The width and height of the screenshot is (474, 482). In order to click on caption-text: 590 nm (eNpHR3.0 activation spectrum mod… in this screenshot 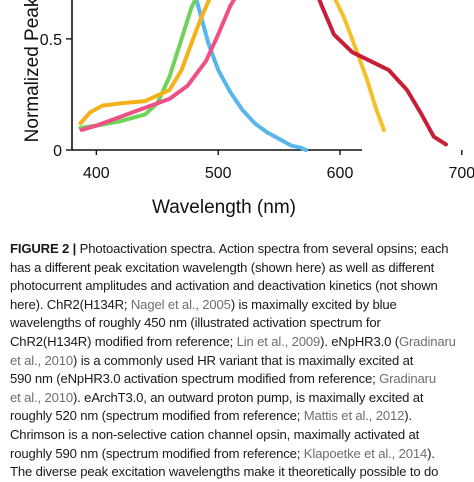, I will do `click(195, 379)`.